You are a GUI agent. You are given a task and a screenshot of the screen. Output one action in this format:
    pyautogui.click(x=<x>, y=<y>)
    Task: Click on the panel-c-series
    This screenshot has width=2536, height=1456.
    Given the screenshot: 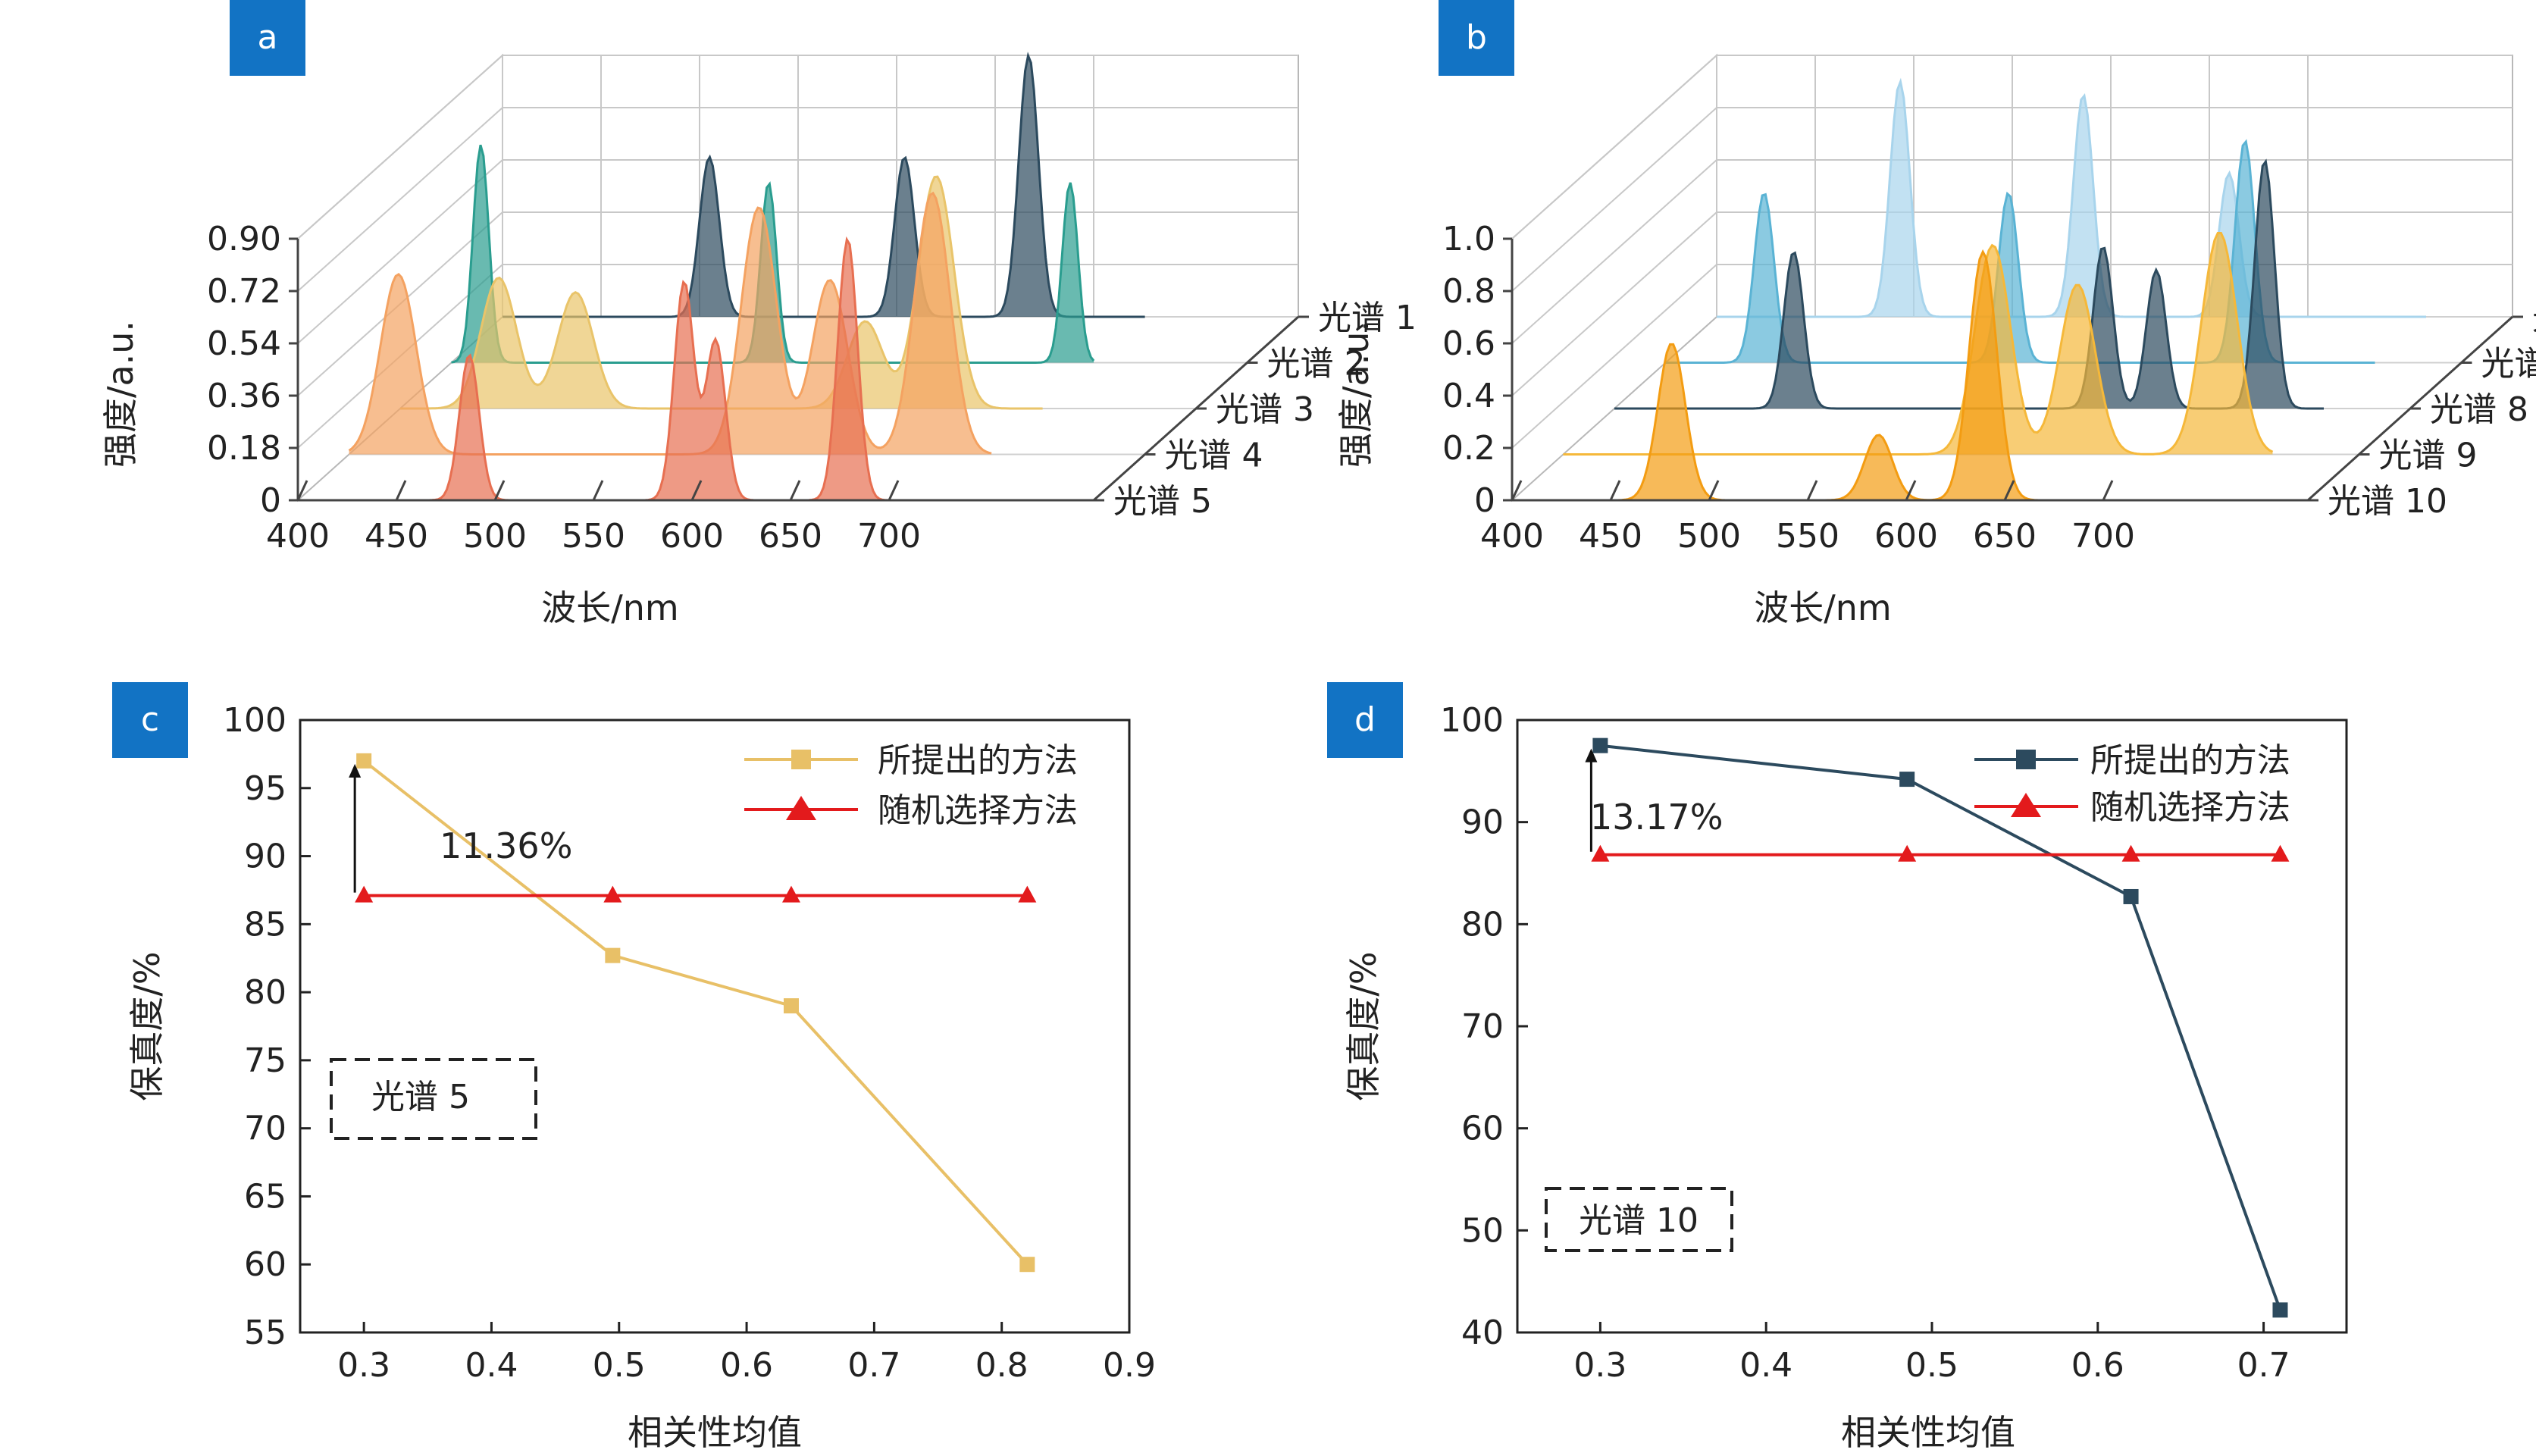 What is the action you would take?
    pyautogui.click(x=696, y=1013)
    